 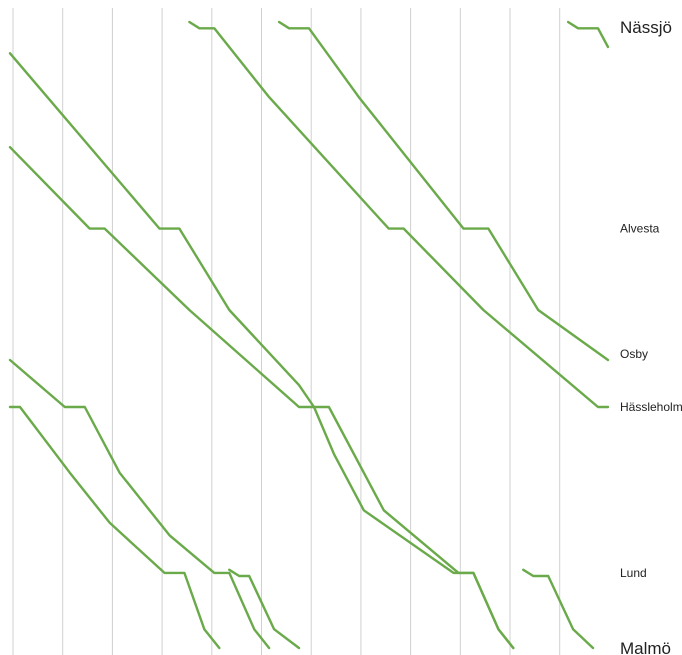 What do you see at coordinates (640, 229) in the screenshot?
I see `station-label-alvesta: Alvesta` at bounding box center [640, 229].